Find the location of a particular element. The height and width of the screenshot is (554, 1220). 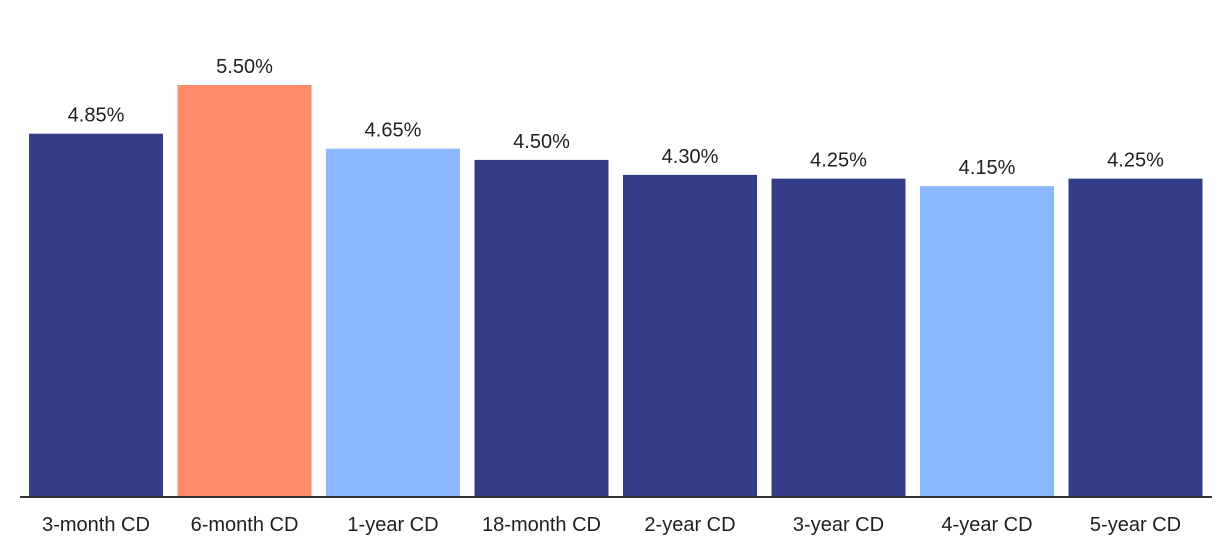

category-label-2: 1-year CD is located at coordinates (392, 525).